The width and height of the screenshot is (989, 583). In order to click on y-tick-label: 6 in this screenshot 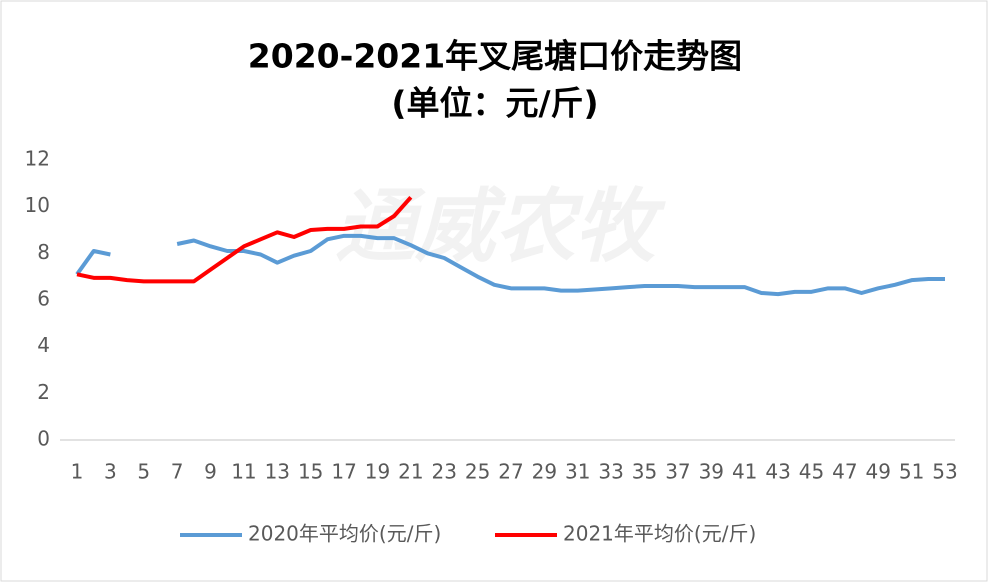, I will do `click(43, 299)`.